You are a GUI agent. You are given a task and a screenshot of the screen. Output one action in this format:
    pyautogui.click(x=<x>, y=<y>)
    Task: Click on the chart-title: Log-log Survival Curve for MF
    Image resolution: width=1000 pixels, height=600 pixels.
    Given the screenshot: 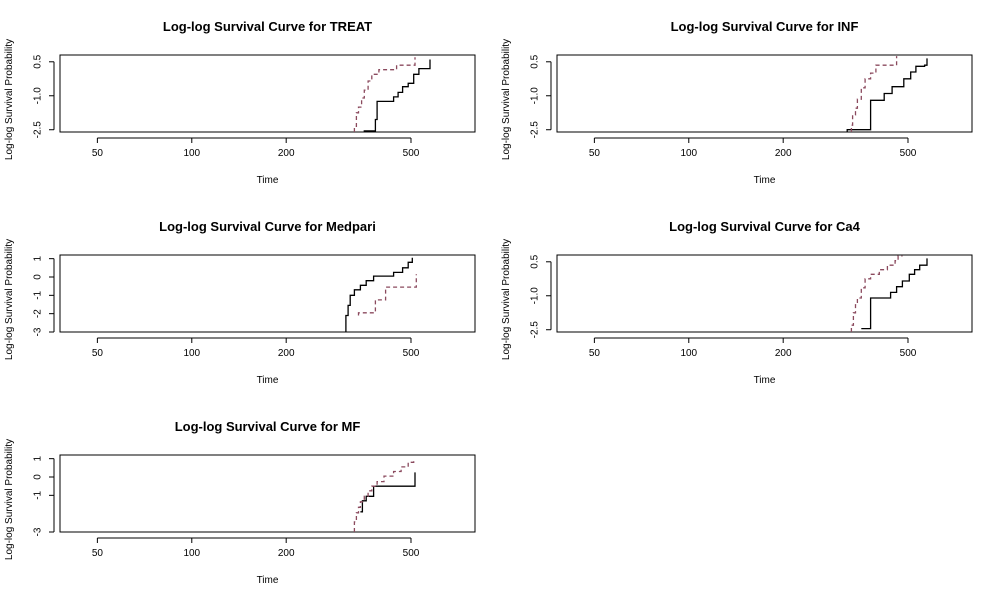 What is the action you would take?
    pyautogui.click(x=268, y=426)
    